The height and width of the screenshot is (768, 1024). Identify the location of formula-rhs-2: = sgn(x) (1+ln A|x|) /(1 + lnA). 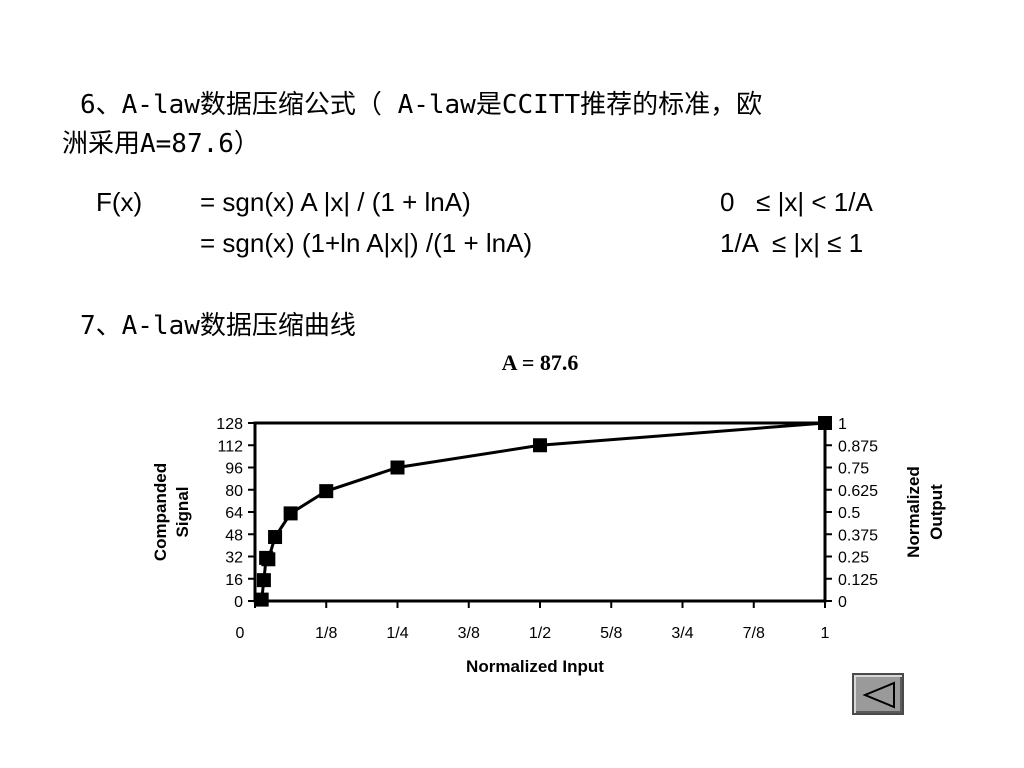
(366, 243).